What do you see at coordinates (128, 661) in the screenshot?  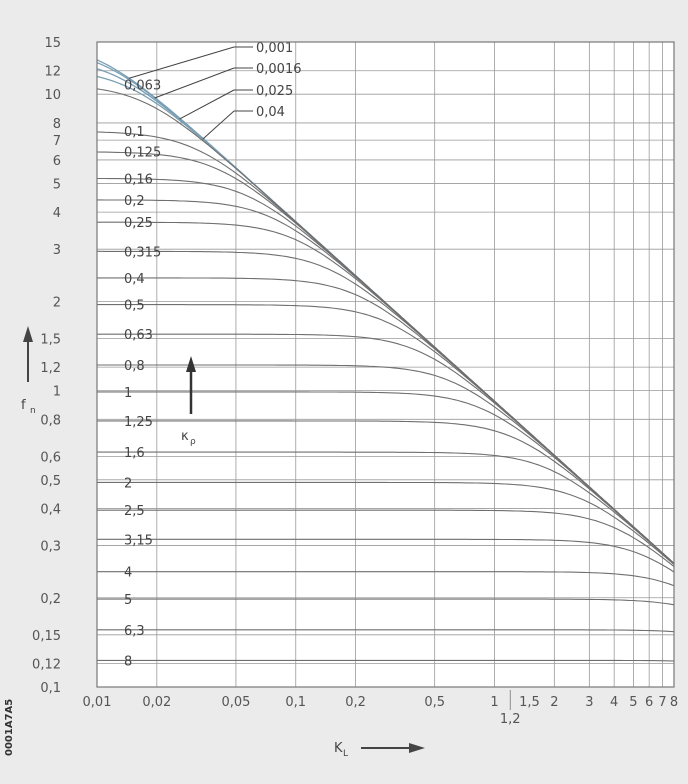 I see `series-label: 8` at bounding box center [128, 661].